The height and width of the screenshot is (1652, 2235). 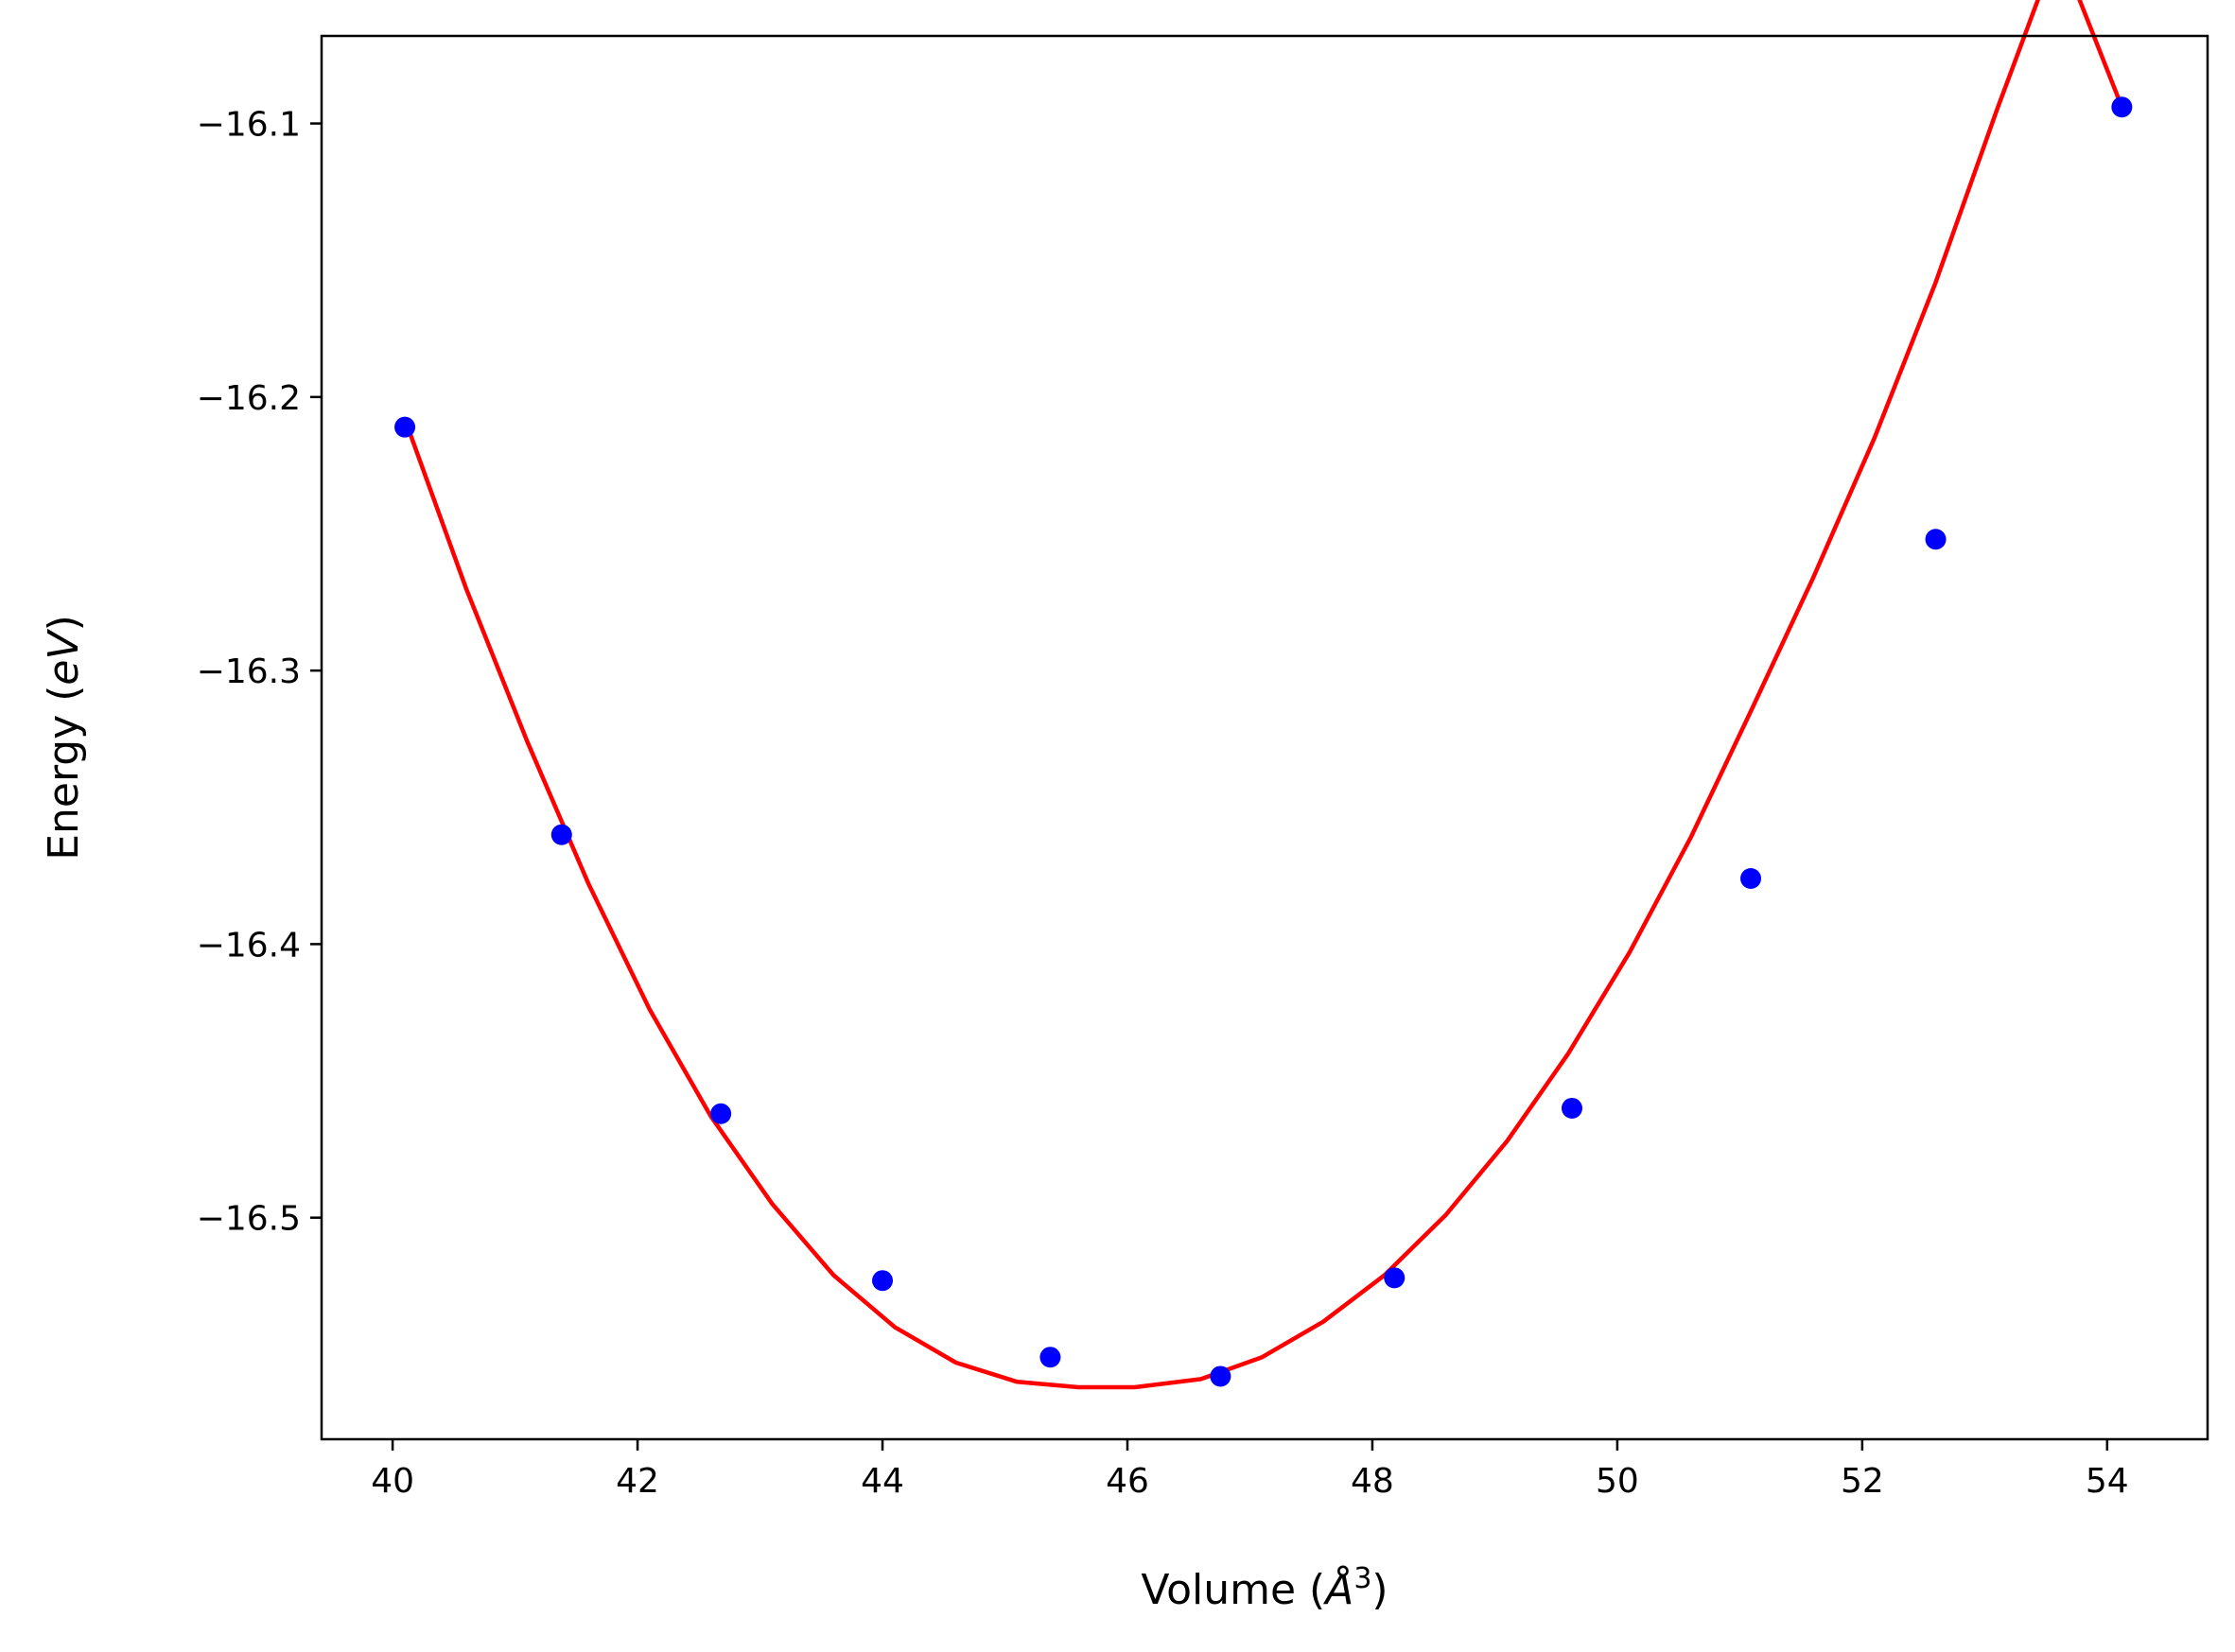 I want to click on y-tick-label: −16.2, so click(x=249, y=399).